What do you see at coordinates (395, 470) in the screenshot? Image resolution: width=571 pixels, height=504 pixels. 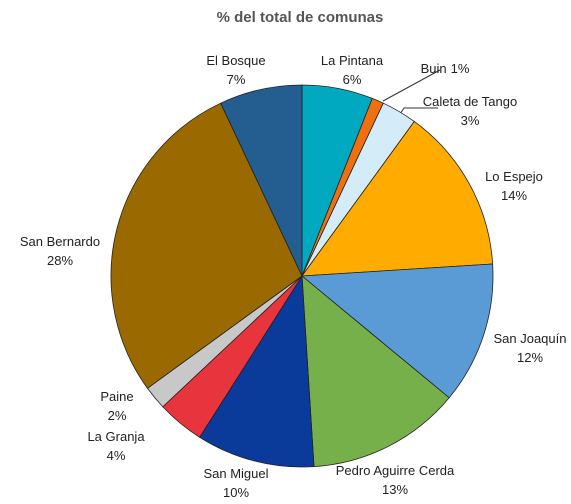 I see `category-name: Pedro Aguirre Cerda` at bounding box center [395, 470].